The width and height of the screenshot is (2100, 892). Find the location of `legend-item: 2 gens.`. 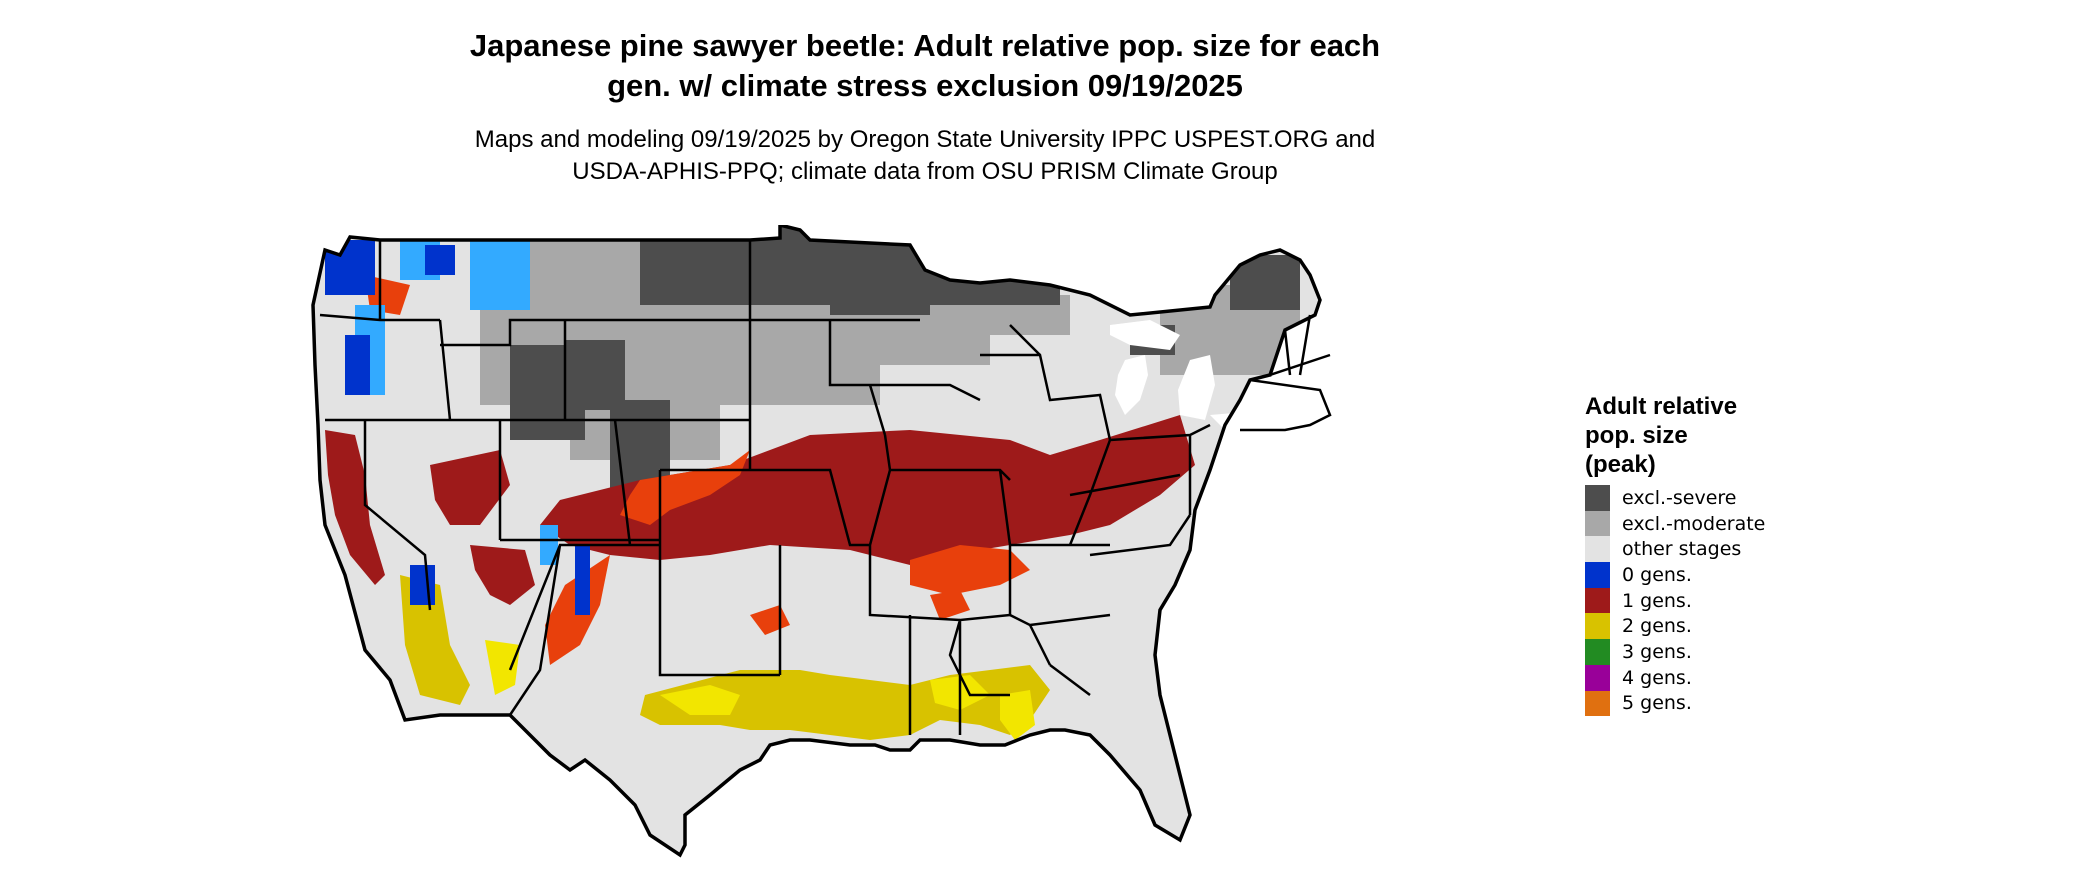

legend-item: 2 gens. is located at coordinates (1675, 626).